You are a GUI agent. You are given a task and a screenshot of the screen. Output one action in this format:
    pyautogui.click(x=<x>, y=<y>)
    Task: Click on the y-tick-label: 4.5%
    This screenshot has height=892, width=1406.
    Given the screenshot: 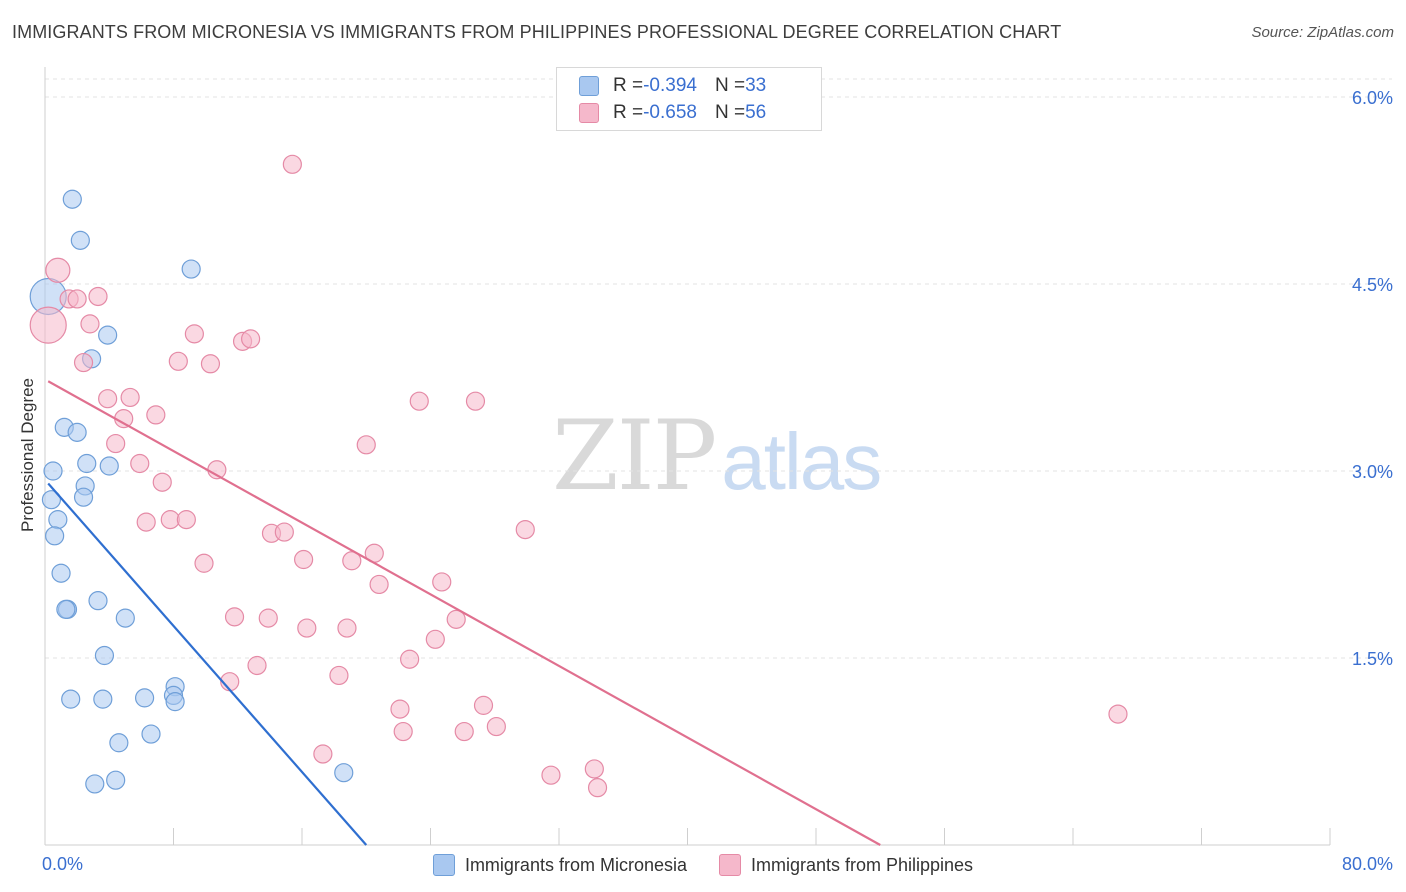 What is the action you would take?
    pyautogui.click(x=1372, y=285)
    